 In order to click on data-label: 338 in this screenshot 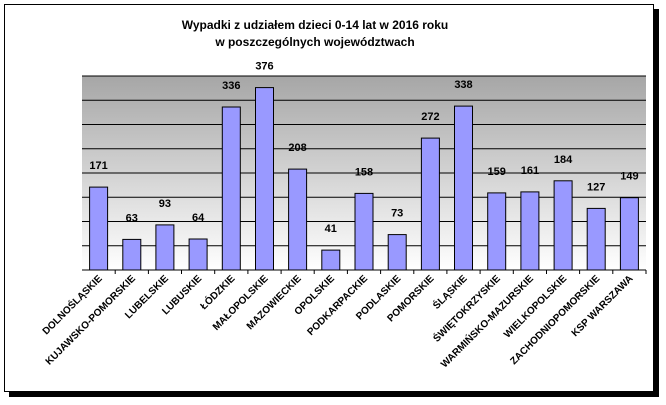, I will do `click(463, 85)`.